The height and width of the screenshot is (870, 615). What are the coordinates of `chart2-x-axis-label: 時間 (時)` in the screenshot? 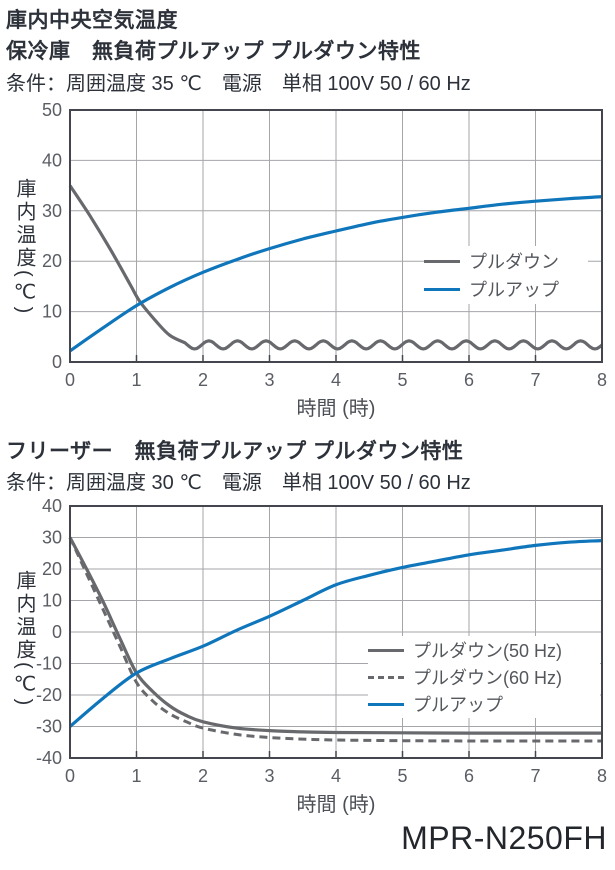 It's located at (336, 805).